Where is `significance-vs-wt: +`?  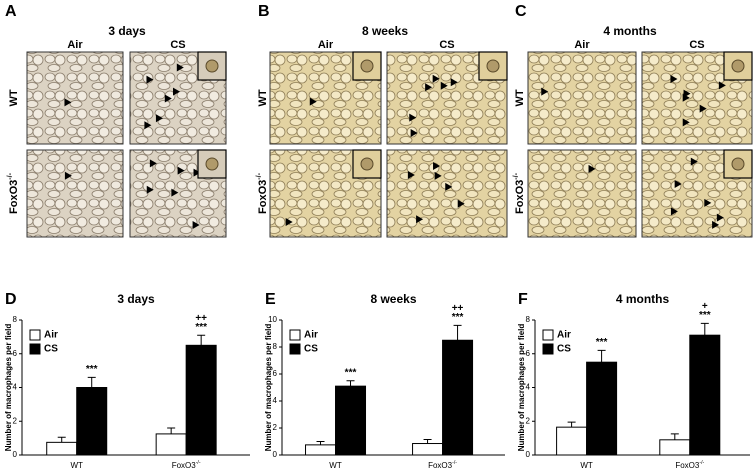 significance-vs-wt: + is located at coordinates (705, 306).